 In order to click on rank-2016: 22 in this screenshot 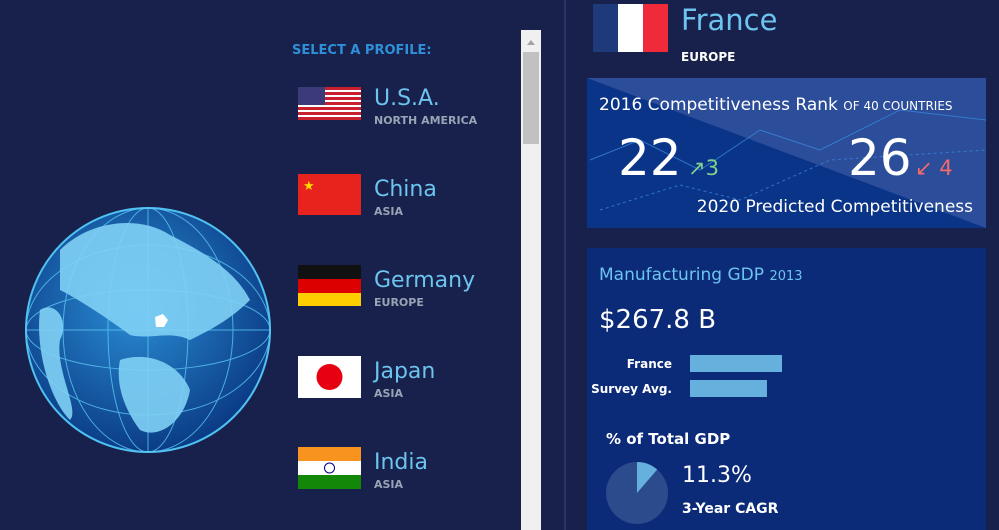, I will do `click(650, 158)`.